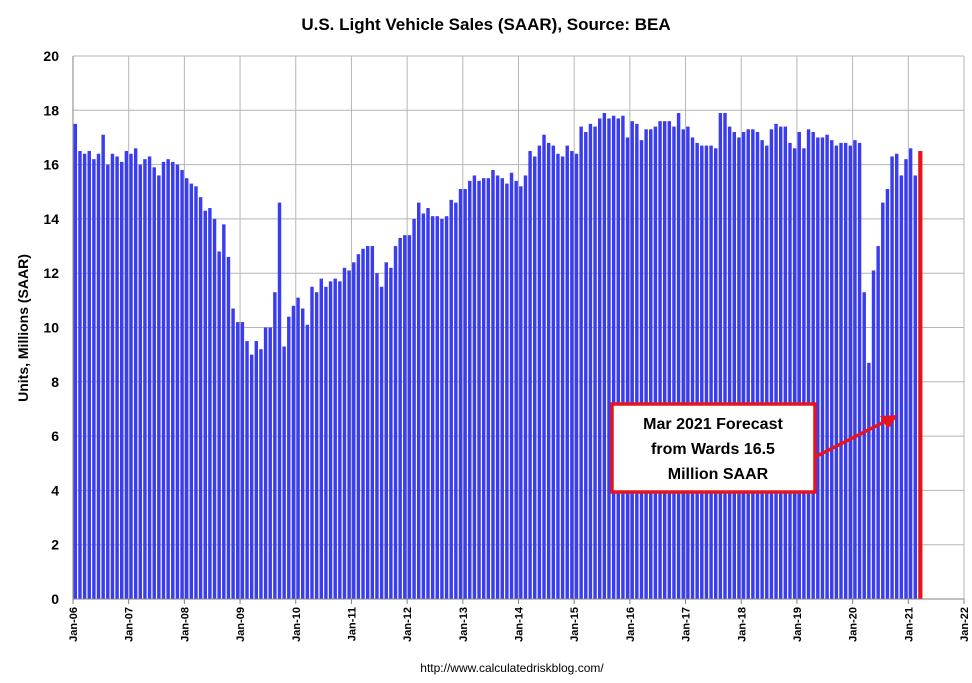  I want to click on y-axis-label: Units, Millions (SAAR), so click(23, 328).